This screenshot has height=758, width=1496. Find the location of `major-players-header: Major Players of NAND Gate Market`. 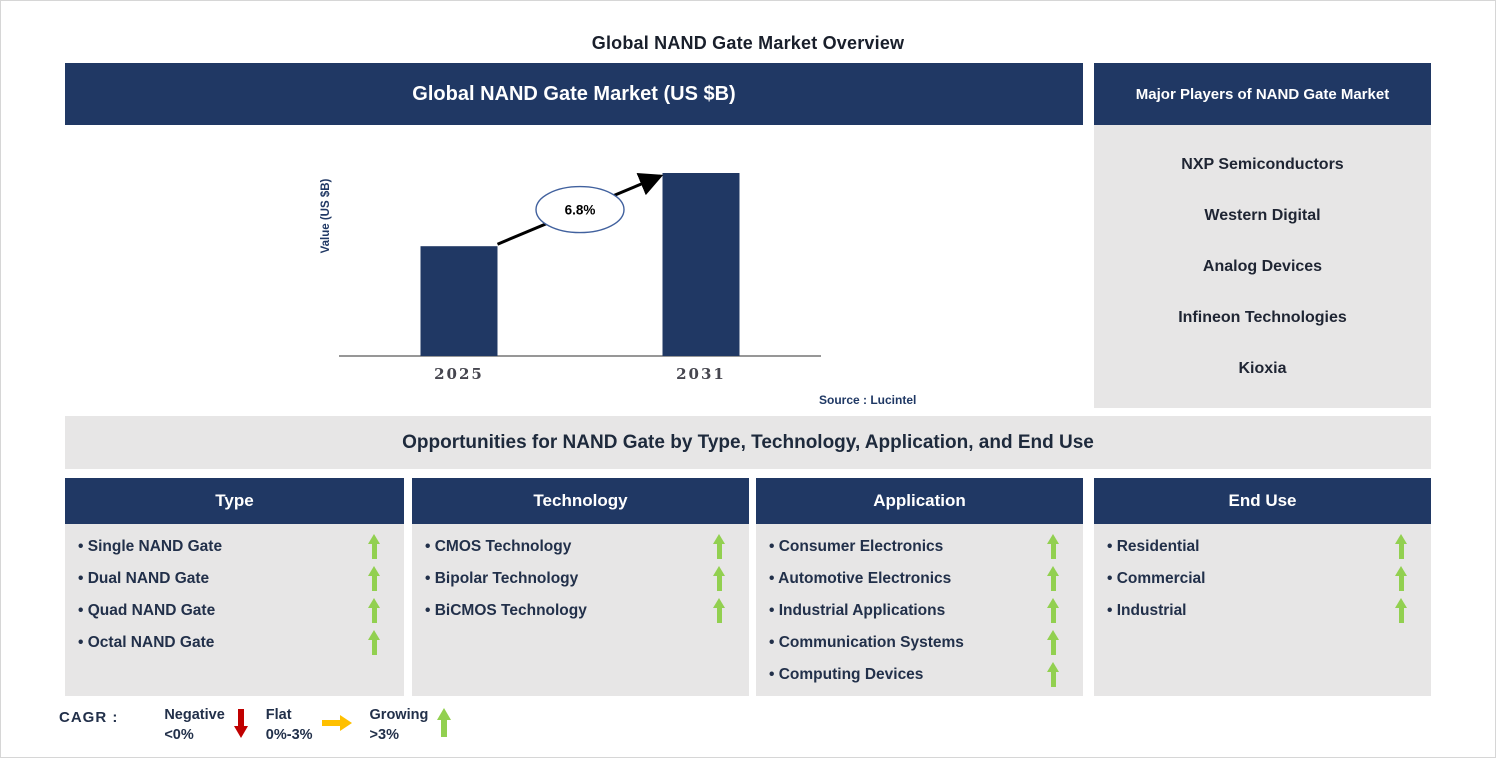

major-players-header: Major Players of NAND Gate Market is located at coordinates (1262, 94).